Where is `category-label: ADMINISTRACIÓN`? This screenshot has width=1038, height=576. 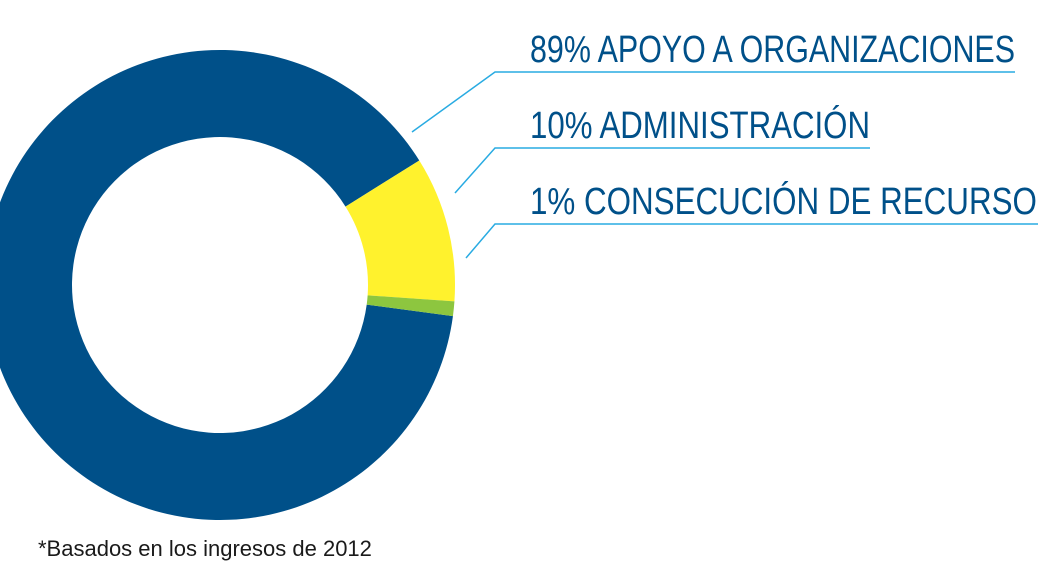
category-label: ADMINISTRACIÓN is located at coordinates (734, 125).